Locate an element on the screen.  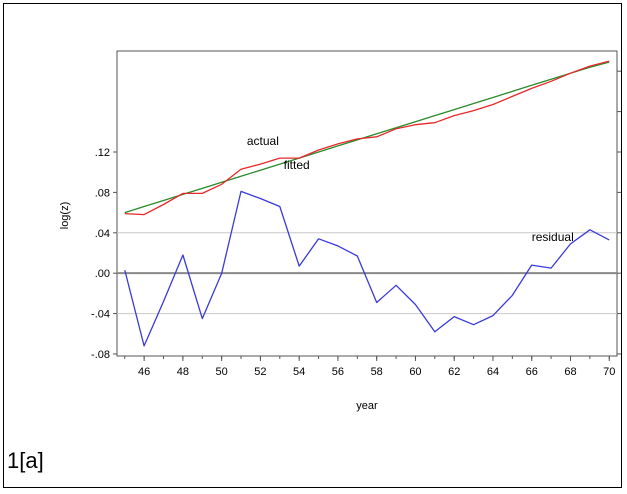
x-axis-label: year is located at coordinates (367, 406).